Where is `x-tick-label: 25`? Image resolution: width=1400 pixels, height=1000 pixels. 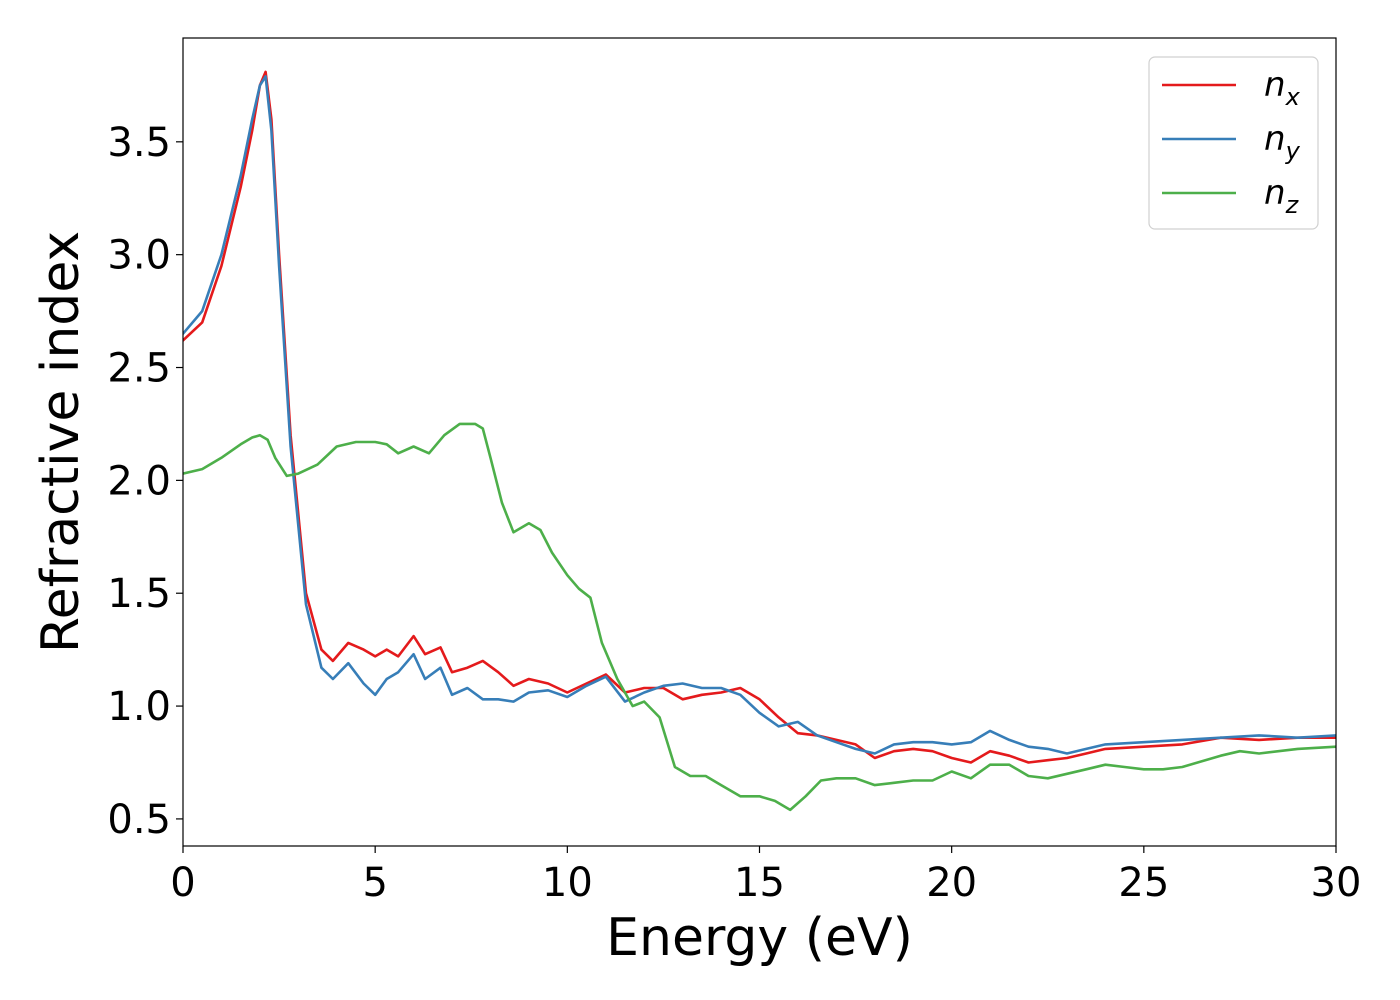
x-tick-label: 25 is located at coordinates (1143, 883).